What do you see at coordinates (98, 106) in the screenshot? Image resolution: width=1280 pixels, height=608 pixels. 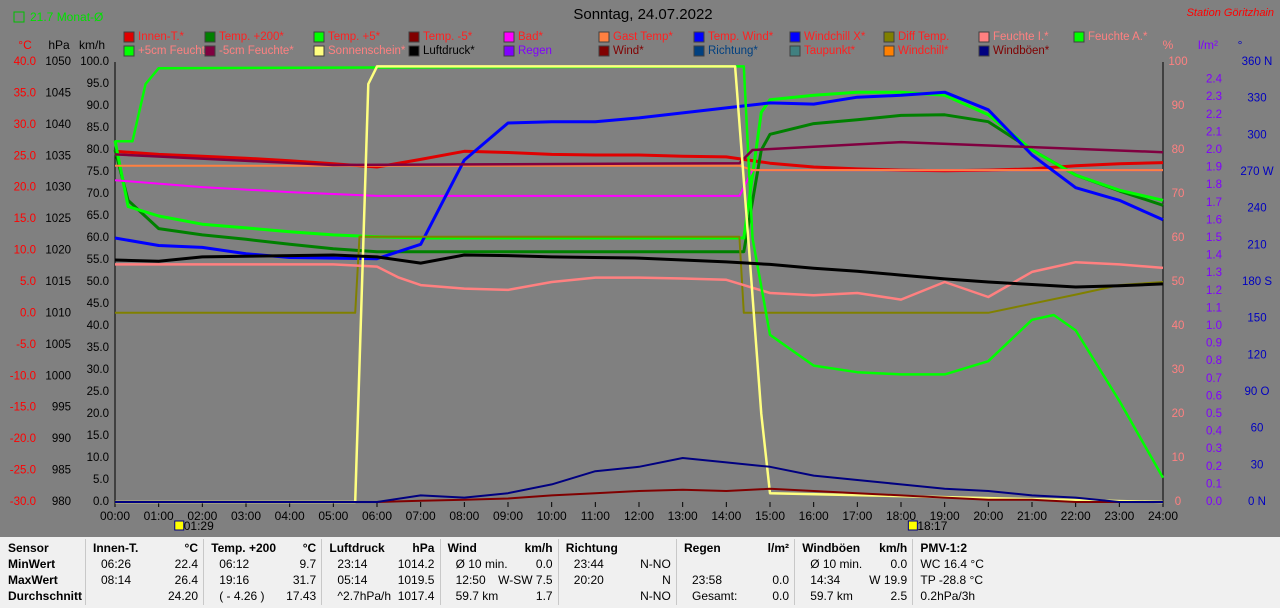 I see `y-tick-label: 90.0` at bounding box center [98, 106].